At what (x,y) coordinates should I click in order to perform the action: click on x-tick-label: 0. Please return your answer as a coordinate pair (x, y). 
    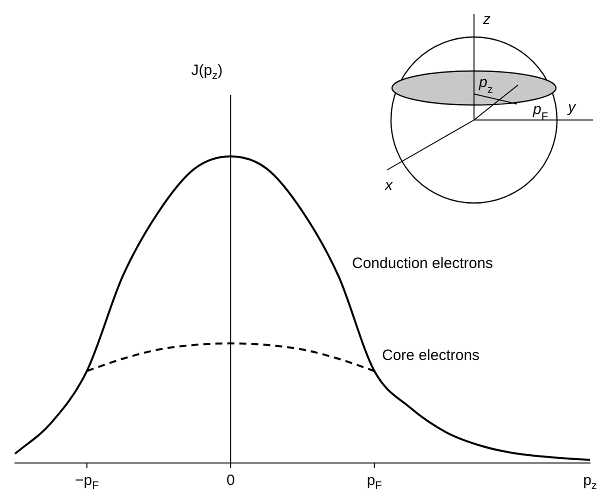
    Looking at the image, I should click on (230, 480).